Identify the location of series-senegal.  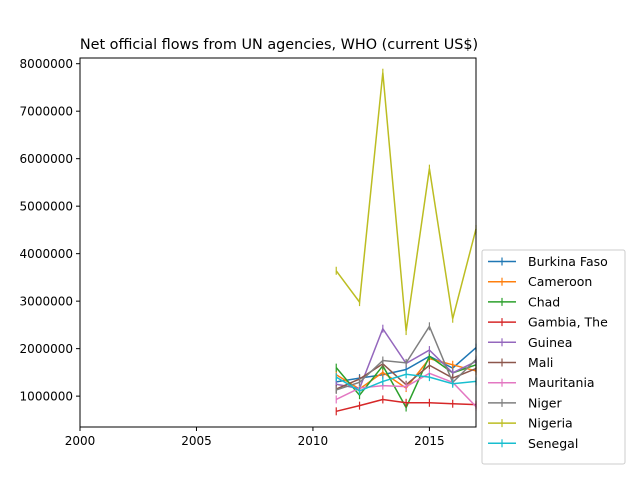
(406, 382).